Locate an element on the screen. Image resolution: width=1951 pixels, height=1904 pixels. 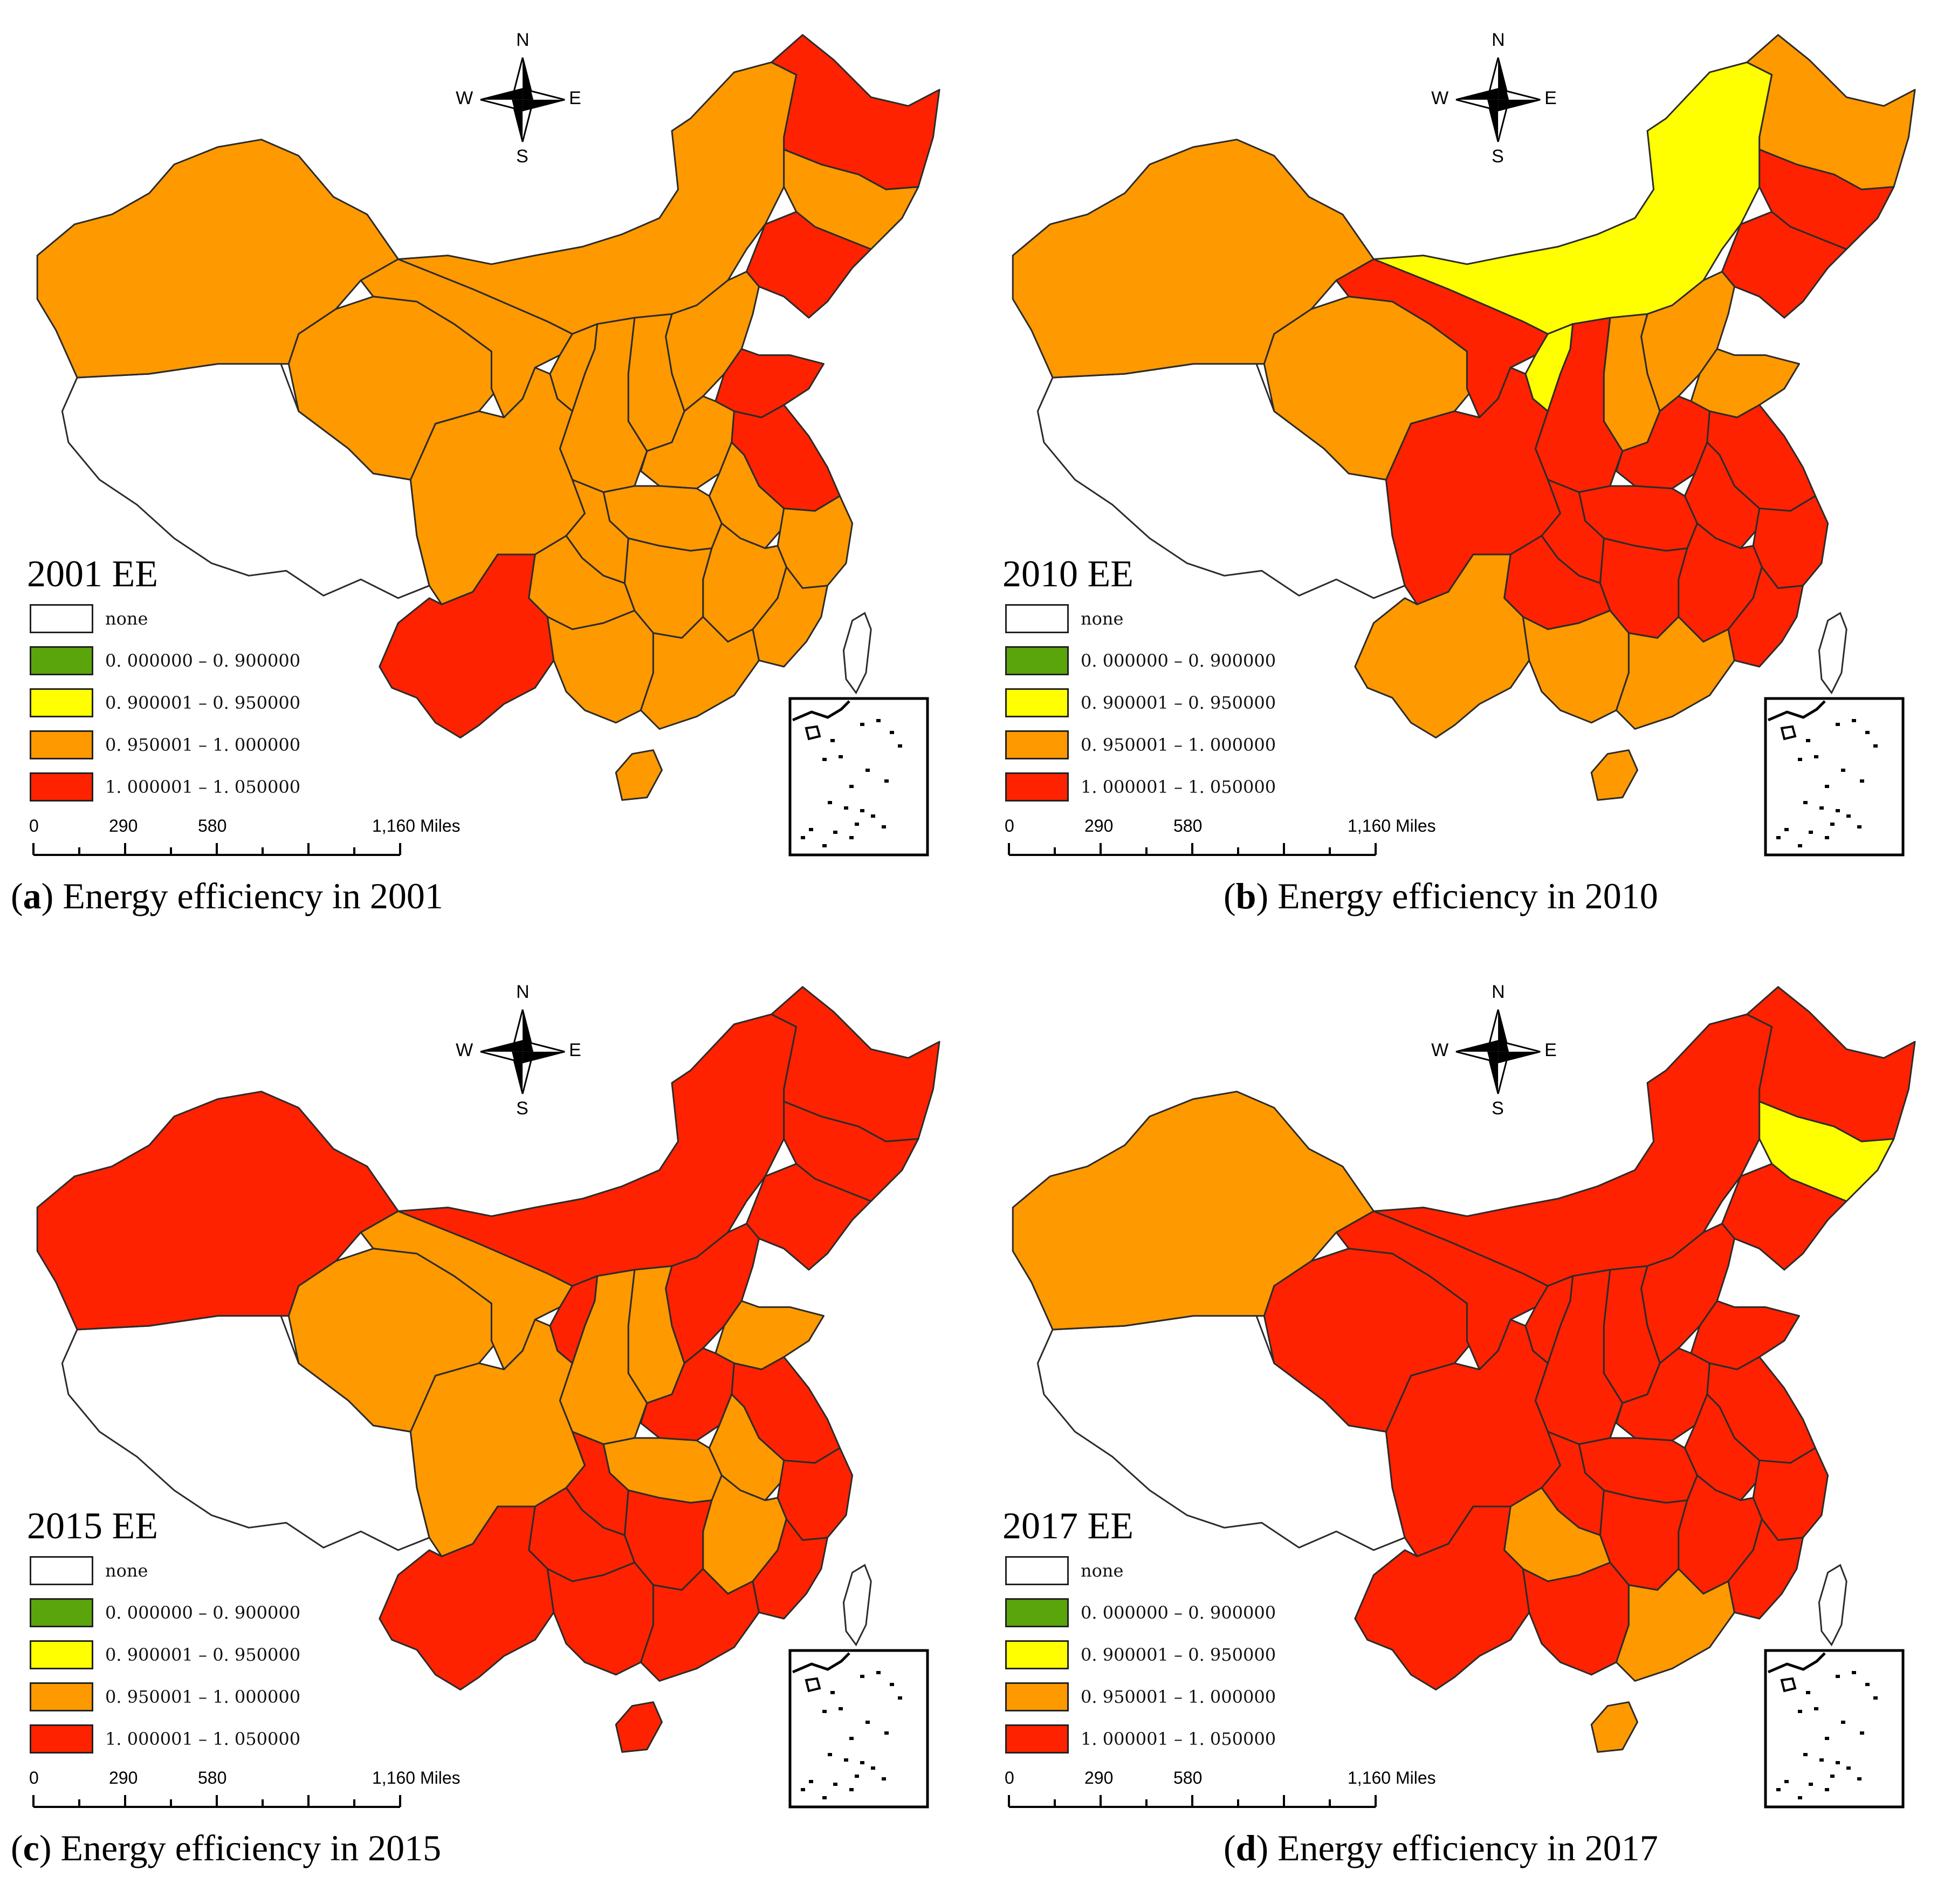
panel-caption: (a) Energy efficiency in 2001 is located at coordinates (227, 896).